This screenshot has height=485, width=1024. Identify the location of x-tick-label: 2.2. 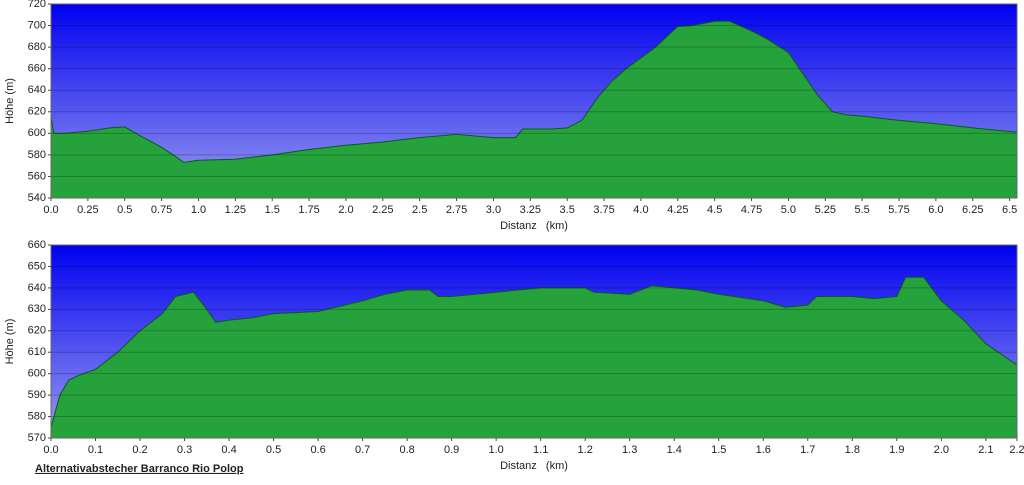
(1016, 450).